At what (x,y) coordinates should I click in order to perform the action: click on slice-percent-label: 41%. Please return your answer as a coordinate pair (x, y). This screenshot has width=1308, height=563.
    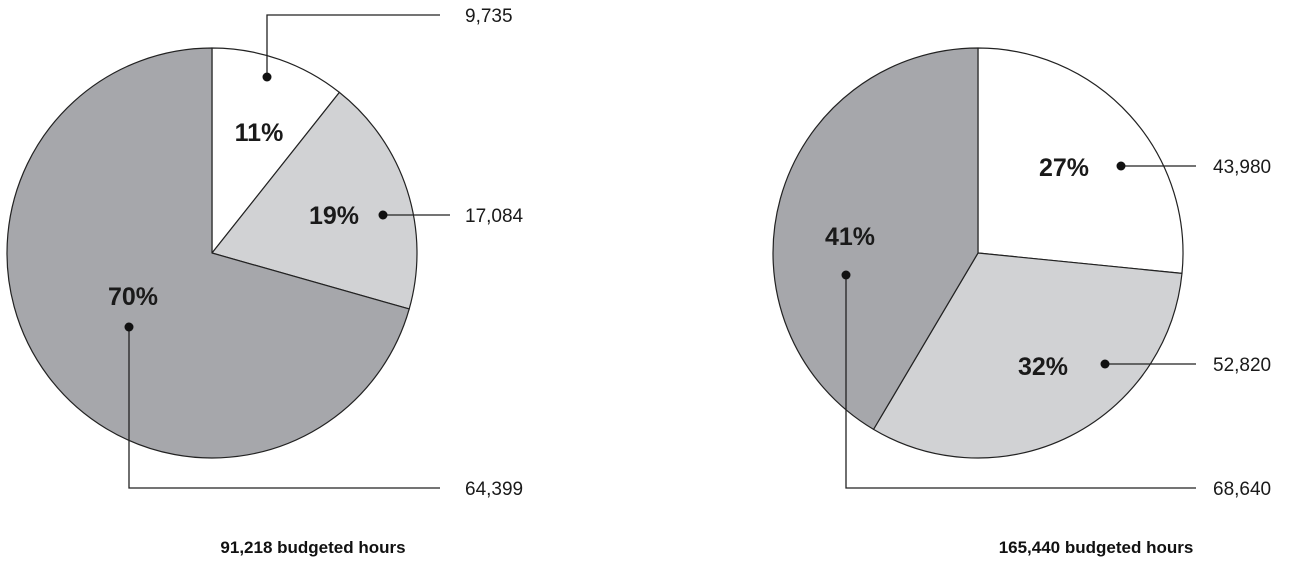
    Looking at the image, I should click on (850, 237).